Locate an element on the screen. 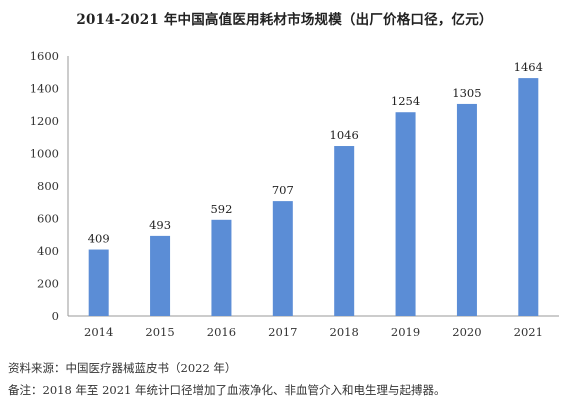 This screenshot has height=404, width=569. data-label: 707 is located at coordinates (283, 190).